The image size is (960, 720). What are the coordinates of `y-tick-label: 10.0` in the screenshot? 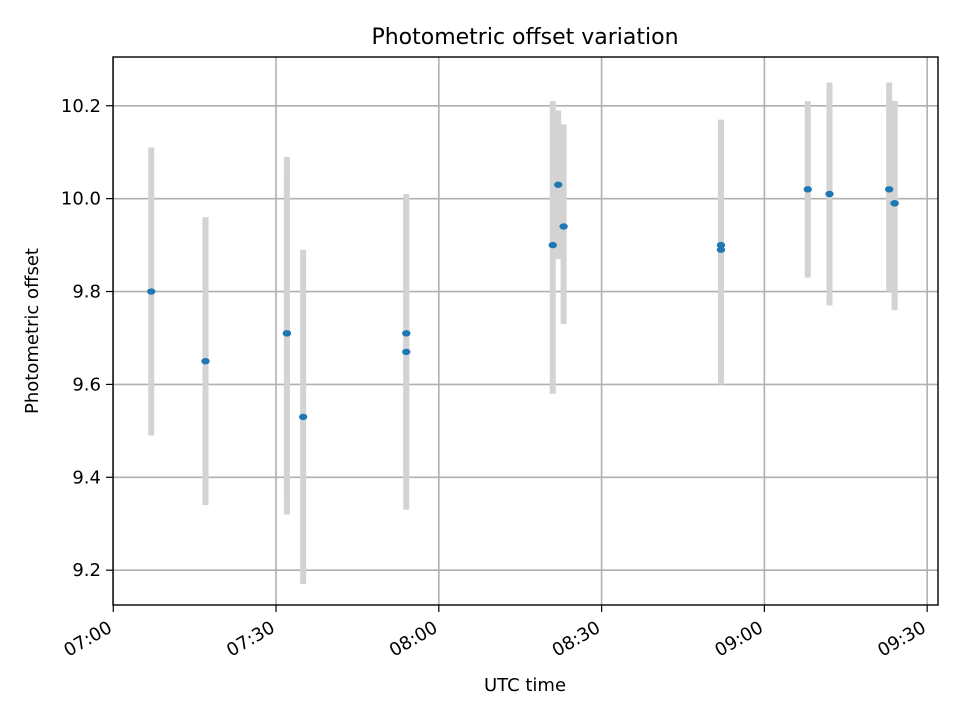 It's located at (81, 199).